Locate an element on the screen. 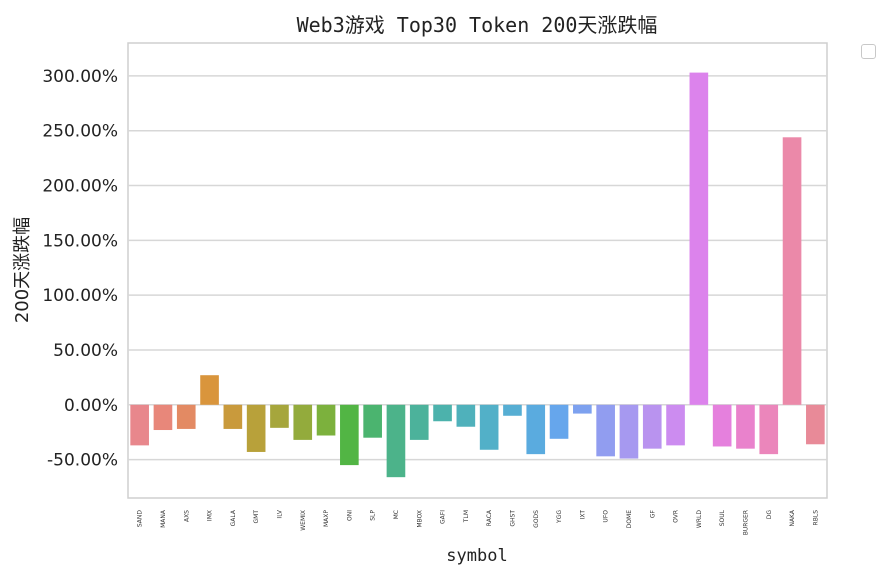  bar-rbls is located at coordinates (815, 424).